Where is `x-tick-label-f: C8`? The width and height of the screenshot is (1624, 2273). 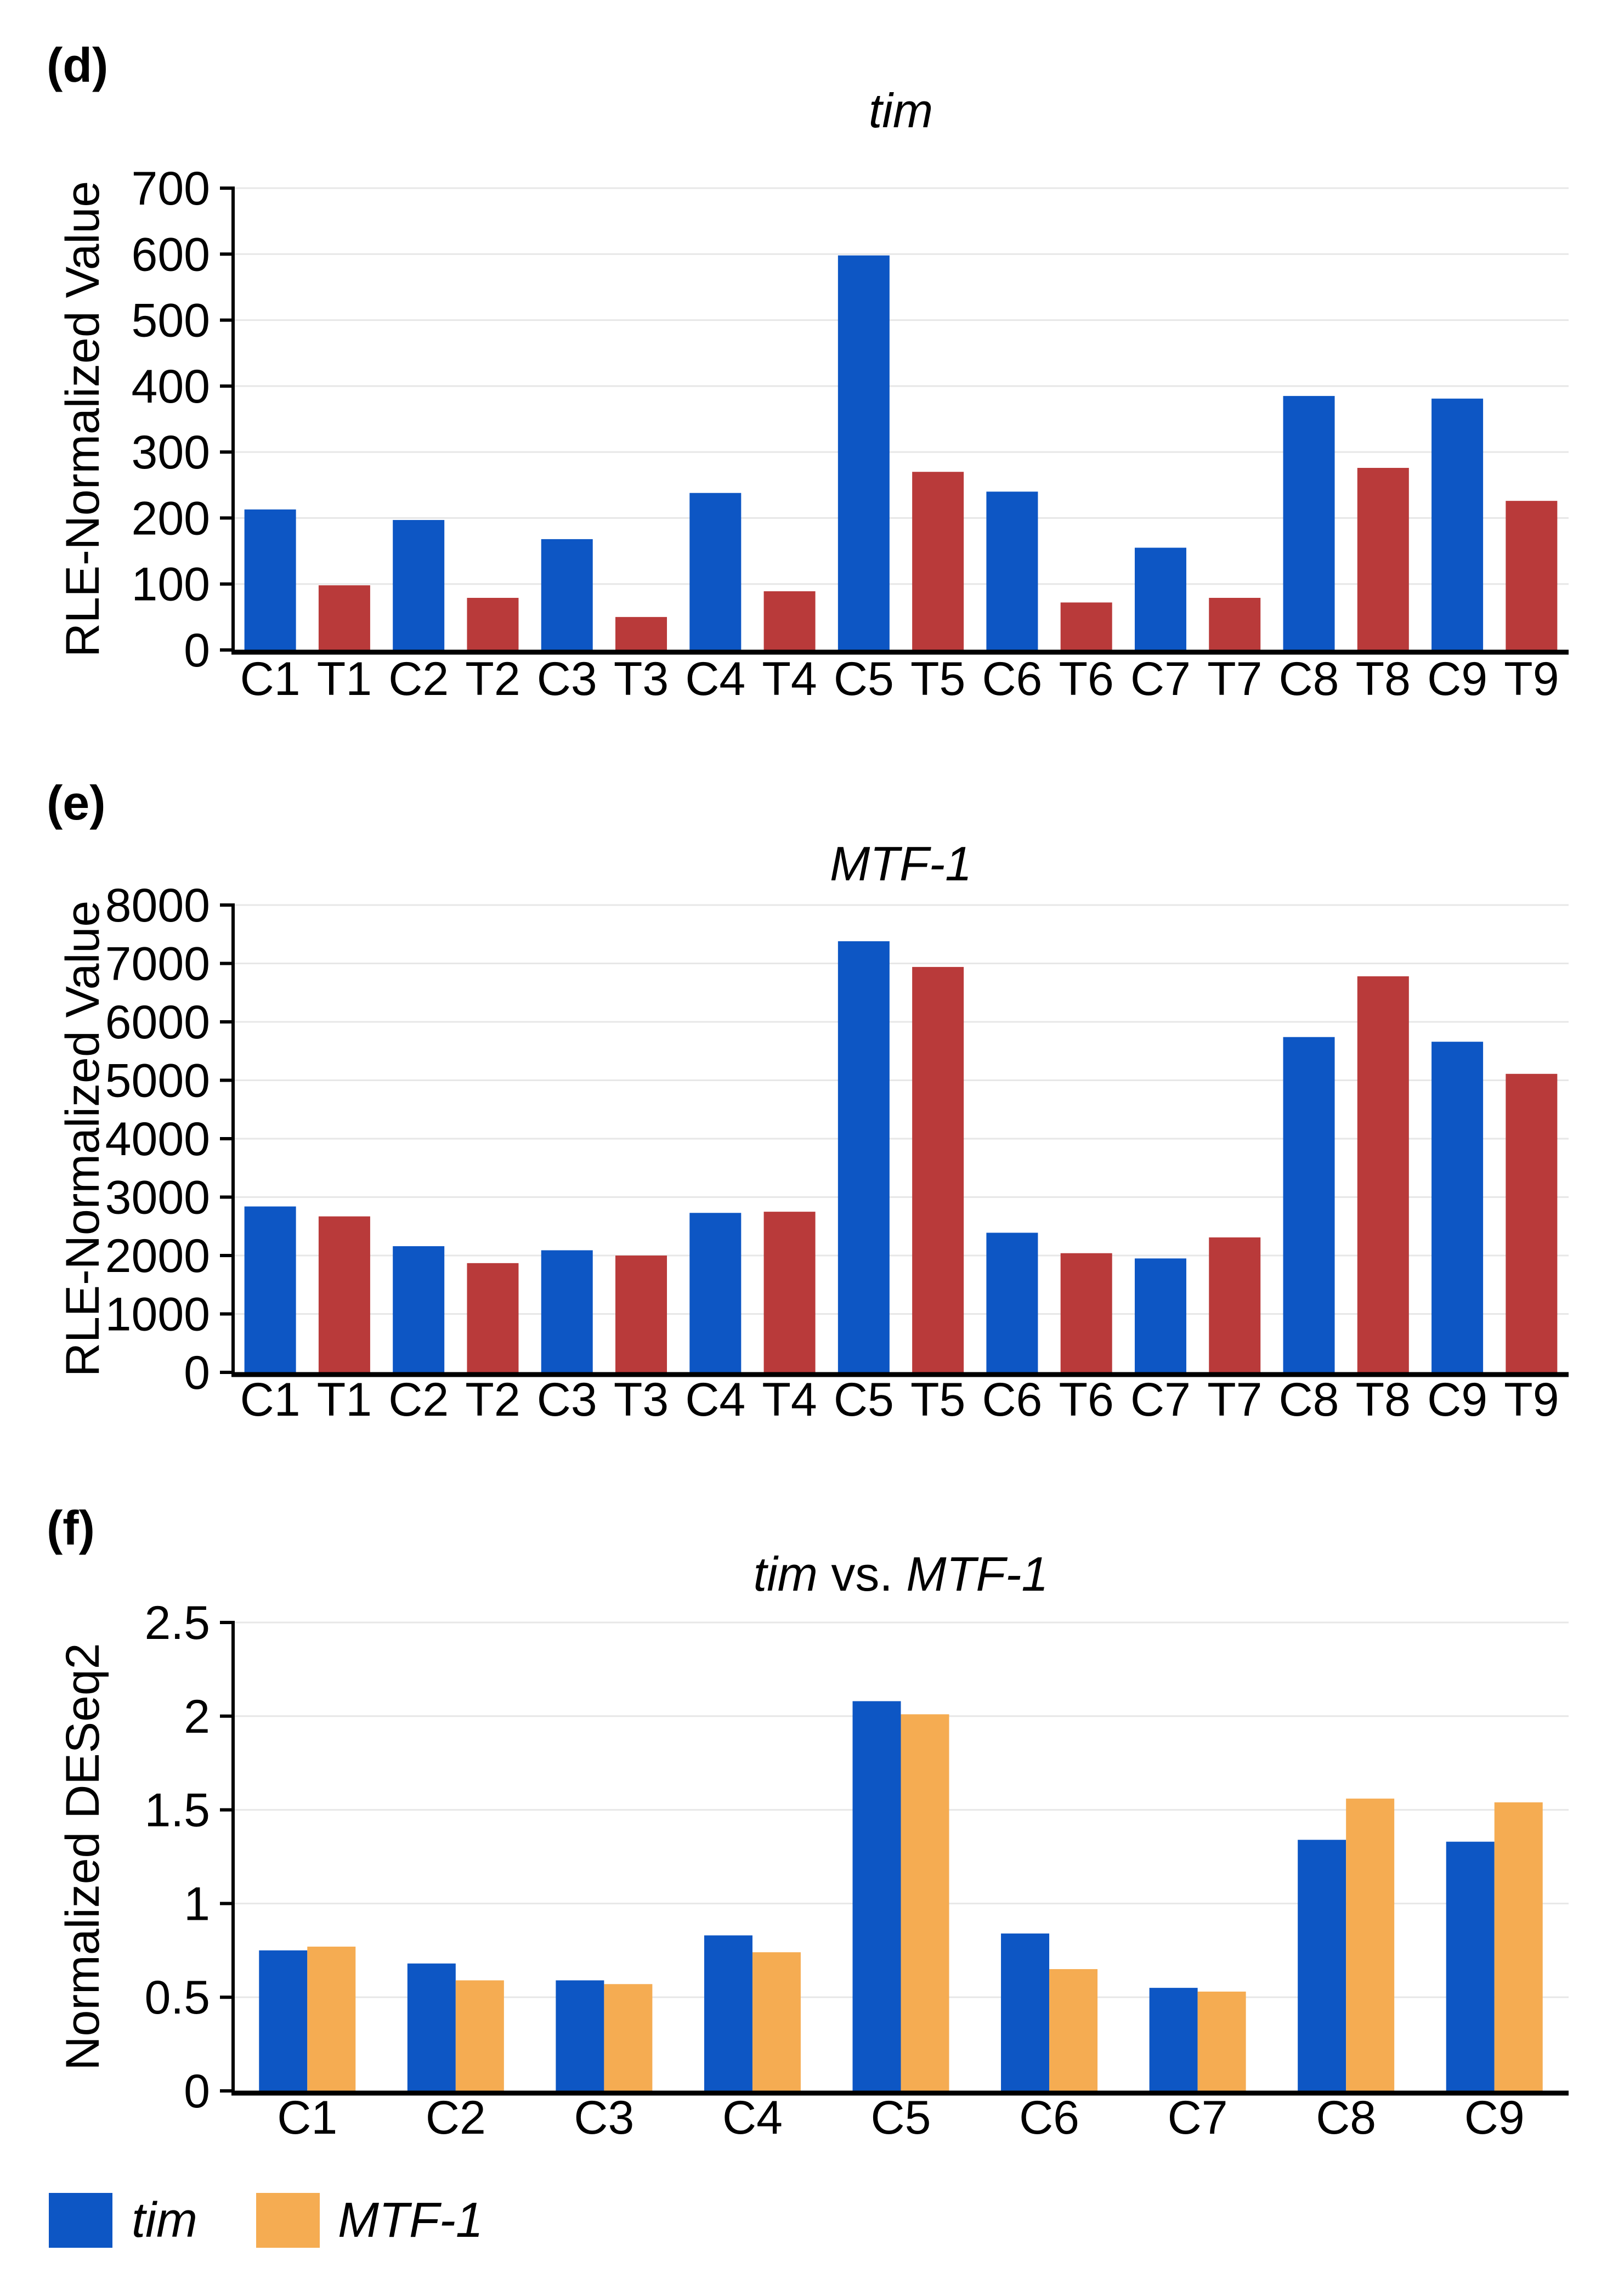 x-tick-label-f: C8 is located at coordinates (1346, 2117).